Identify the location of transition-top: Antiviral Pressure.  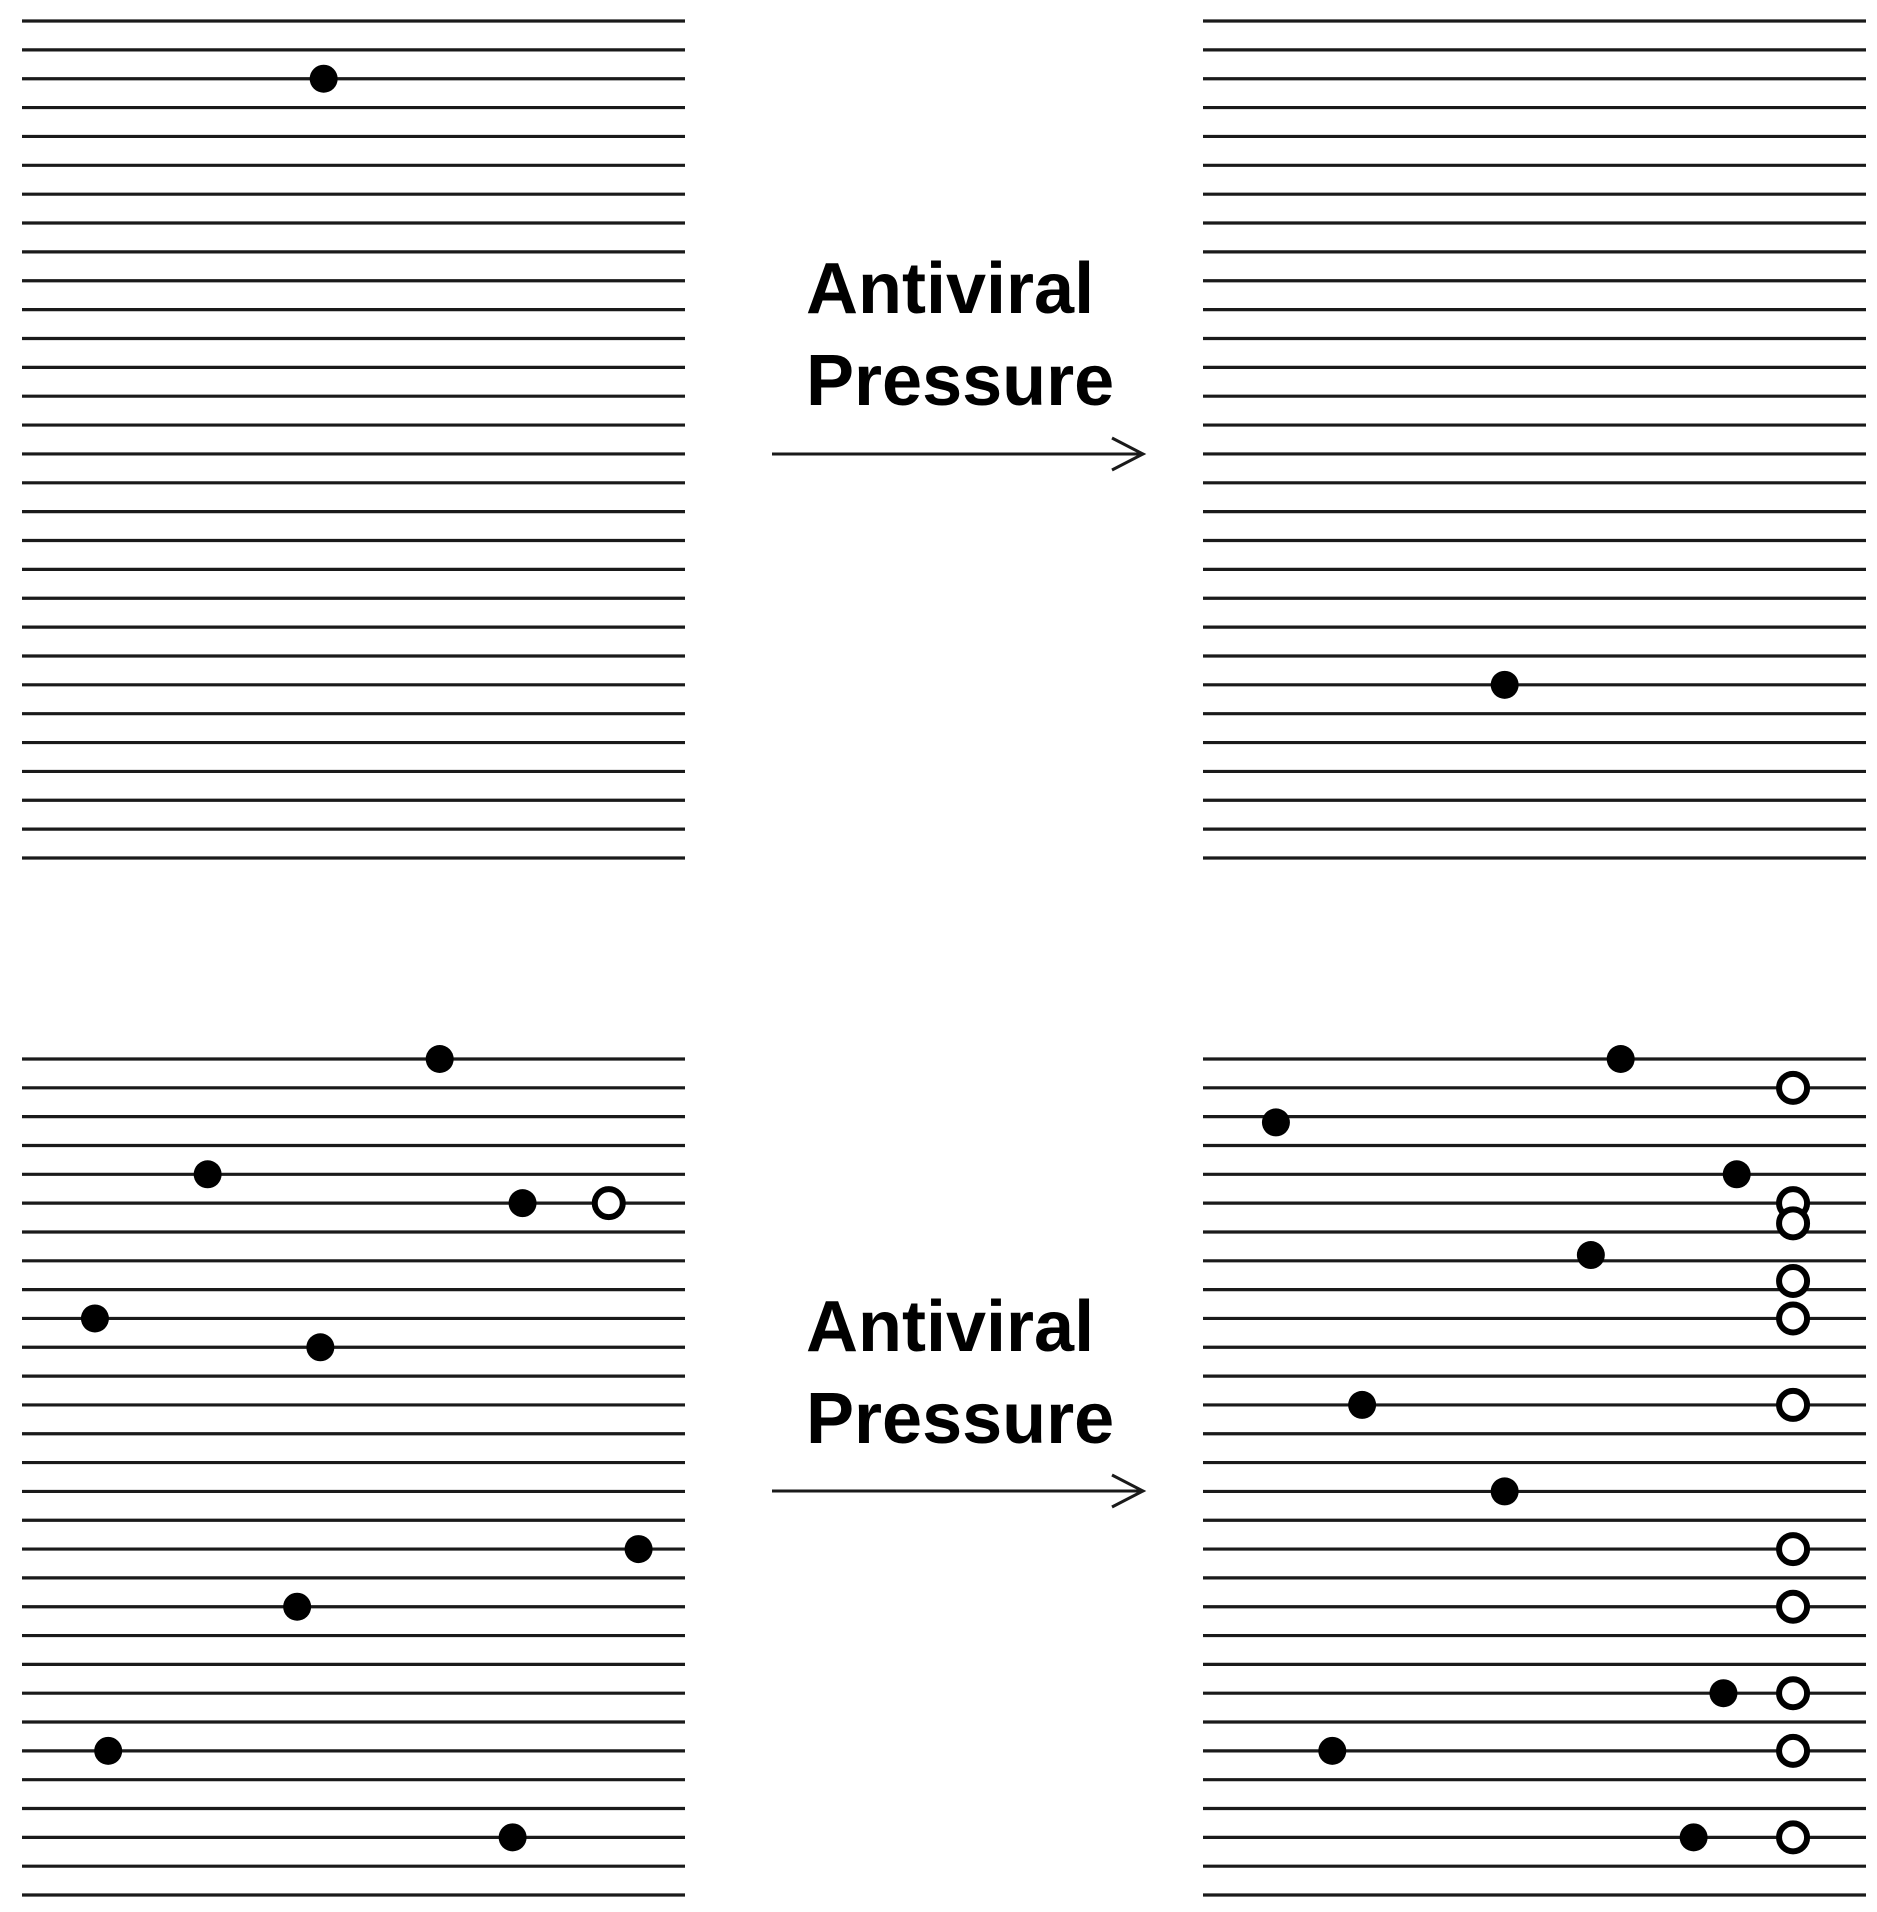
(959, 360).